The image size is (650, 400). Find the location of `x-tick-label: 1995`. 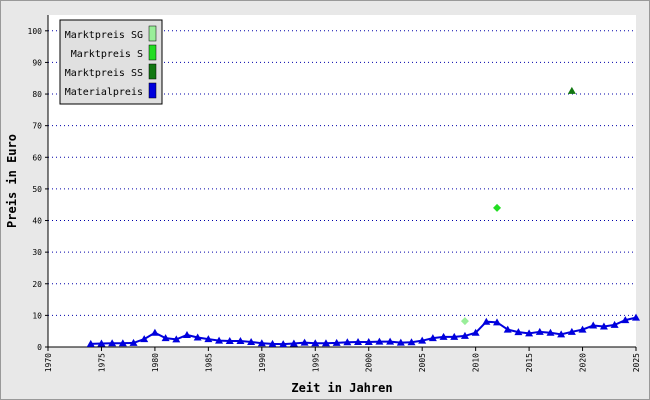

x-tick-label: 1995 is located at coordinates (315, 362).